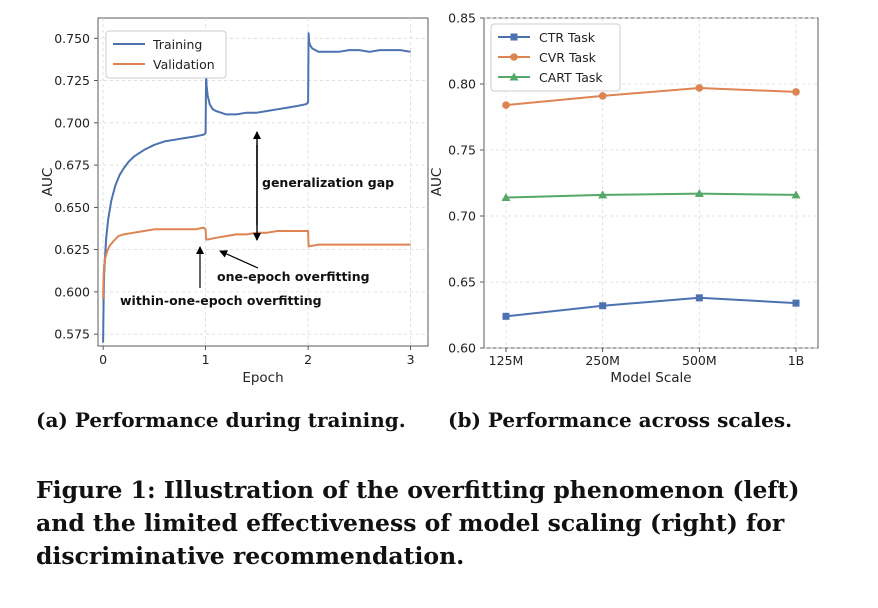  Describe the element at coordinates (262, 378) in the screenshot. I see `x-axis-label-training: Epoch` at that location.